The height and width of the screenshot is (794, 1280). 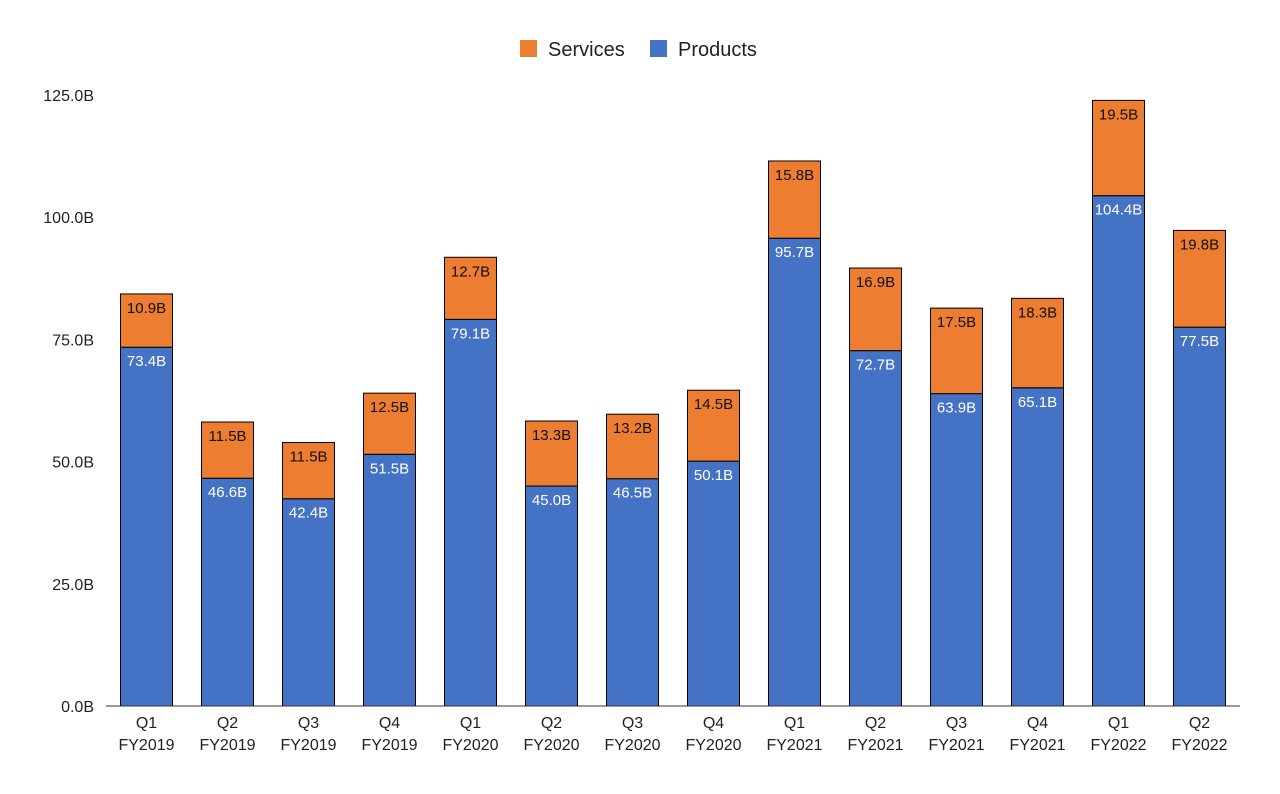 What do you see at coordinates (875, 365) in the screenshot?
I see `data-label-products: 72.7B` at bounding box center [875, 365].